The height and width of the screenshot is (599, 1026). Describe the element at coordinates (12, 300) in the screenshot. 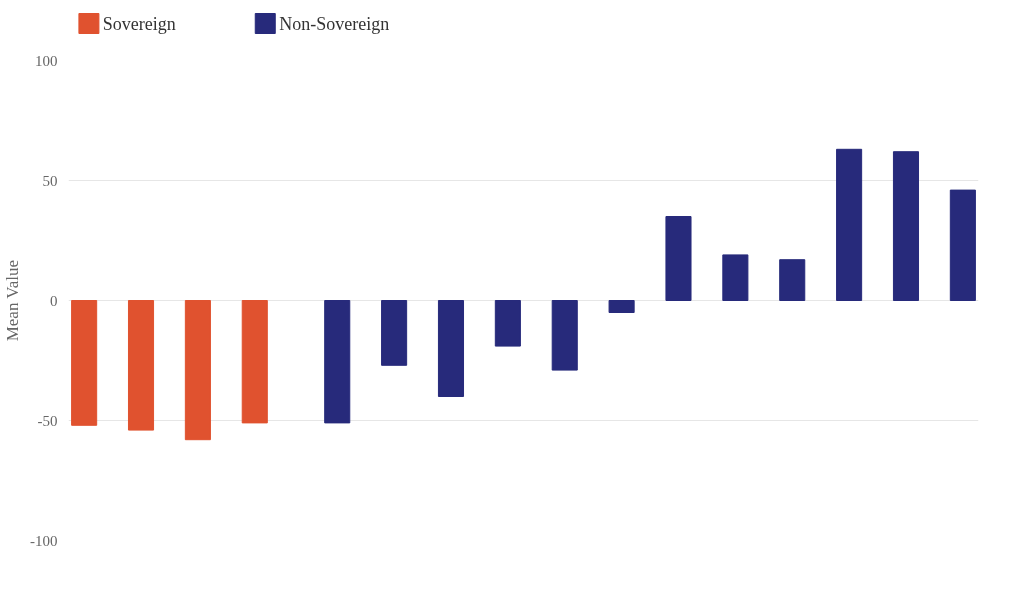

I see `y-axis-title: Mean Value` at that location.